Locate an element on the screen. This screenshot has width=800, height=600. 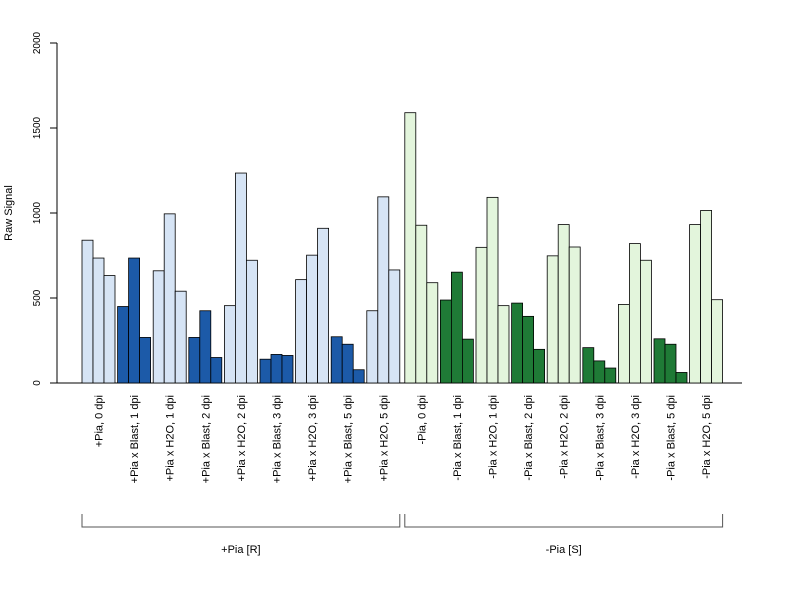
y-tick-label: 2000 is located at coordinates (37, 42).